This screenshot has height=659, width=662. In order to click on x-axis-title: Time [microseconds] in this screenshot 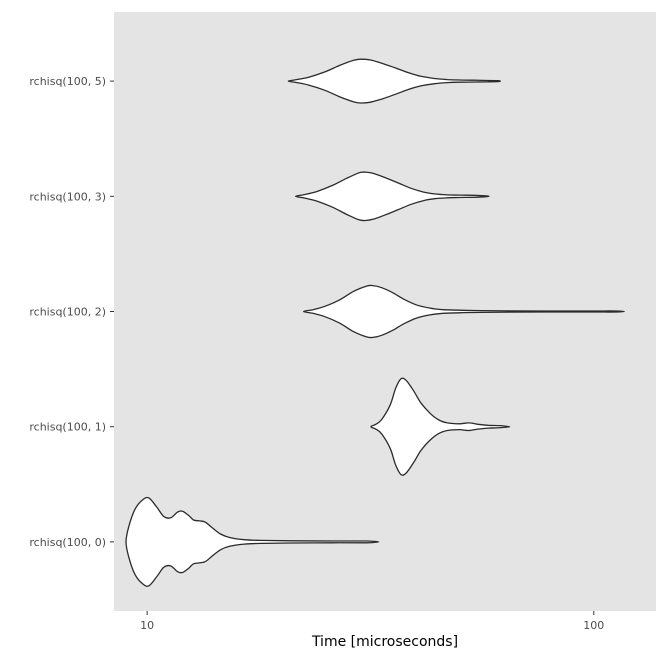, I will do `click(384, 642)`.